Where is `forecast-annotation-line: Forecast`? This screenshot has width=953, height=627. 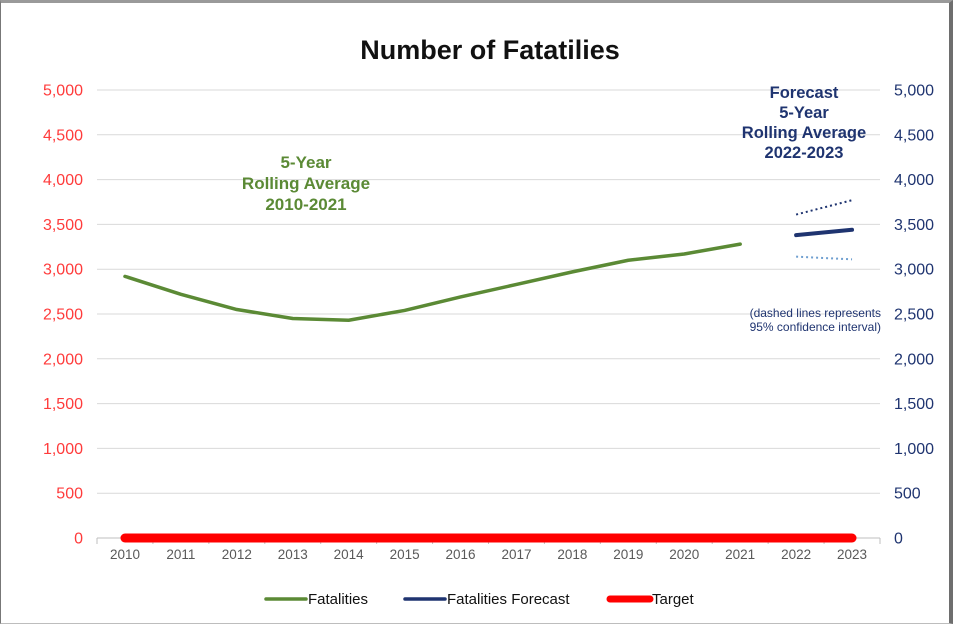 forecast-annotation-line: Forecast is located at coordinates (804, 93).